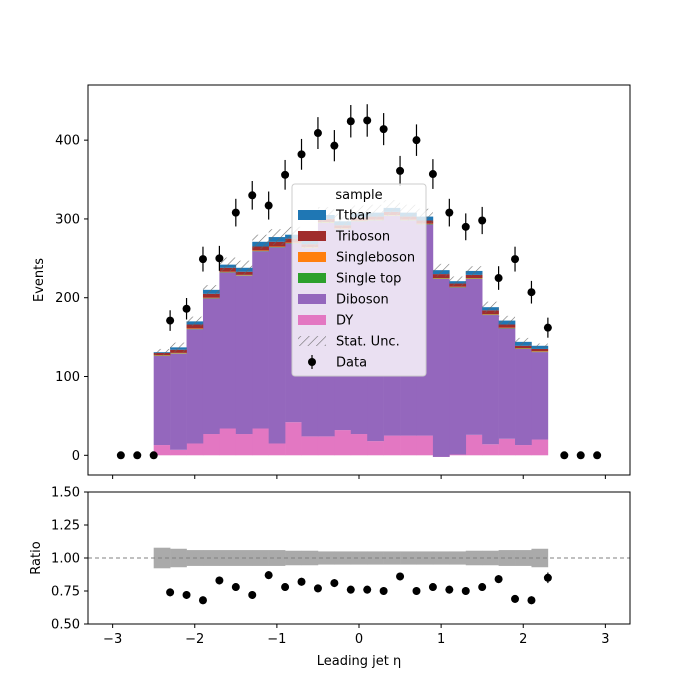 The height and width of the screenshot is (700, 700). Describe the element at coordinates (67, 219) in the screenshot. I see `main-y-tick-label: 300` at that location.